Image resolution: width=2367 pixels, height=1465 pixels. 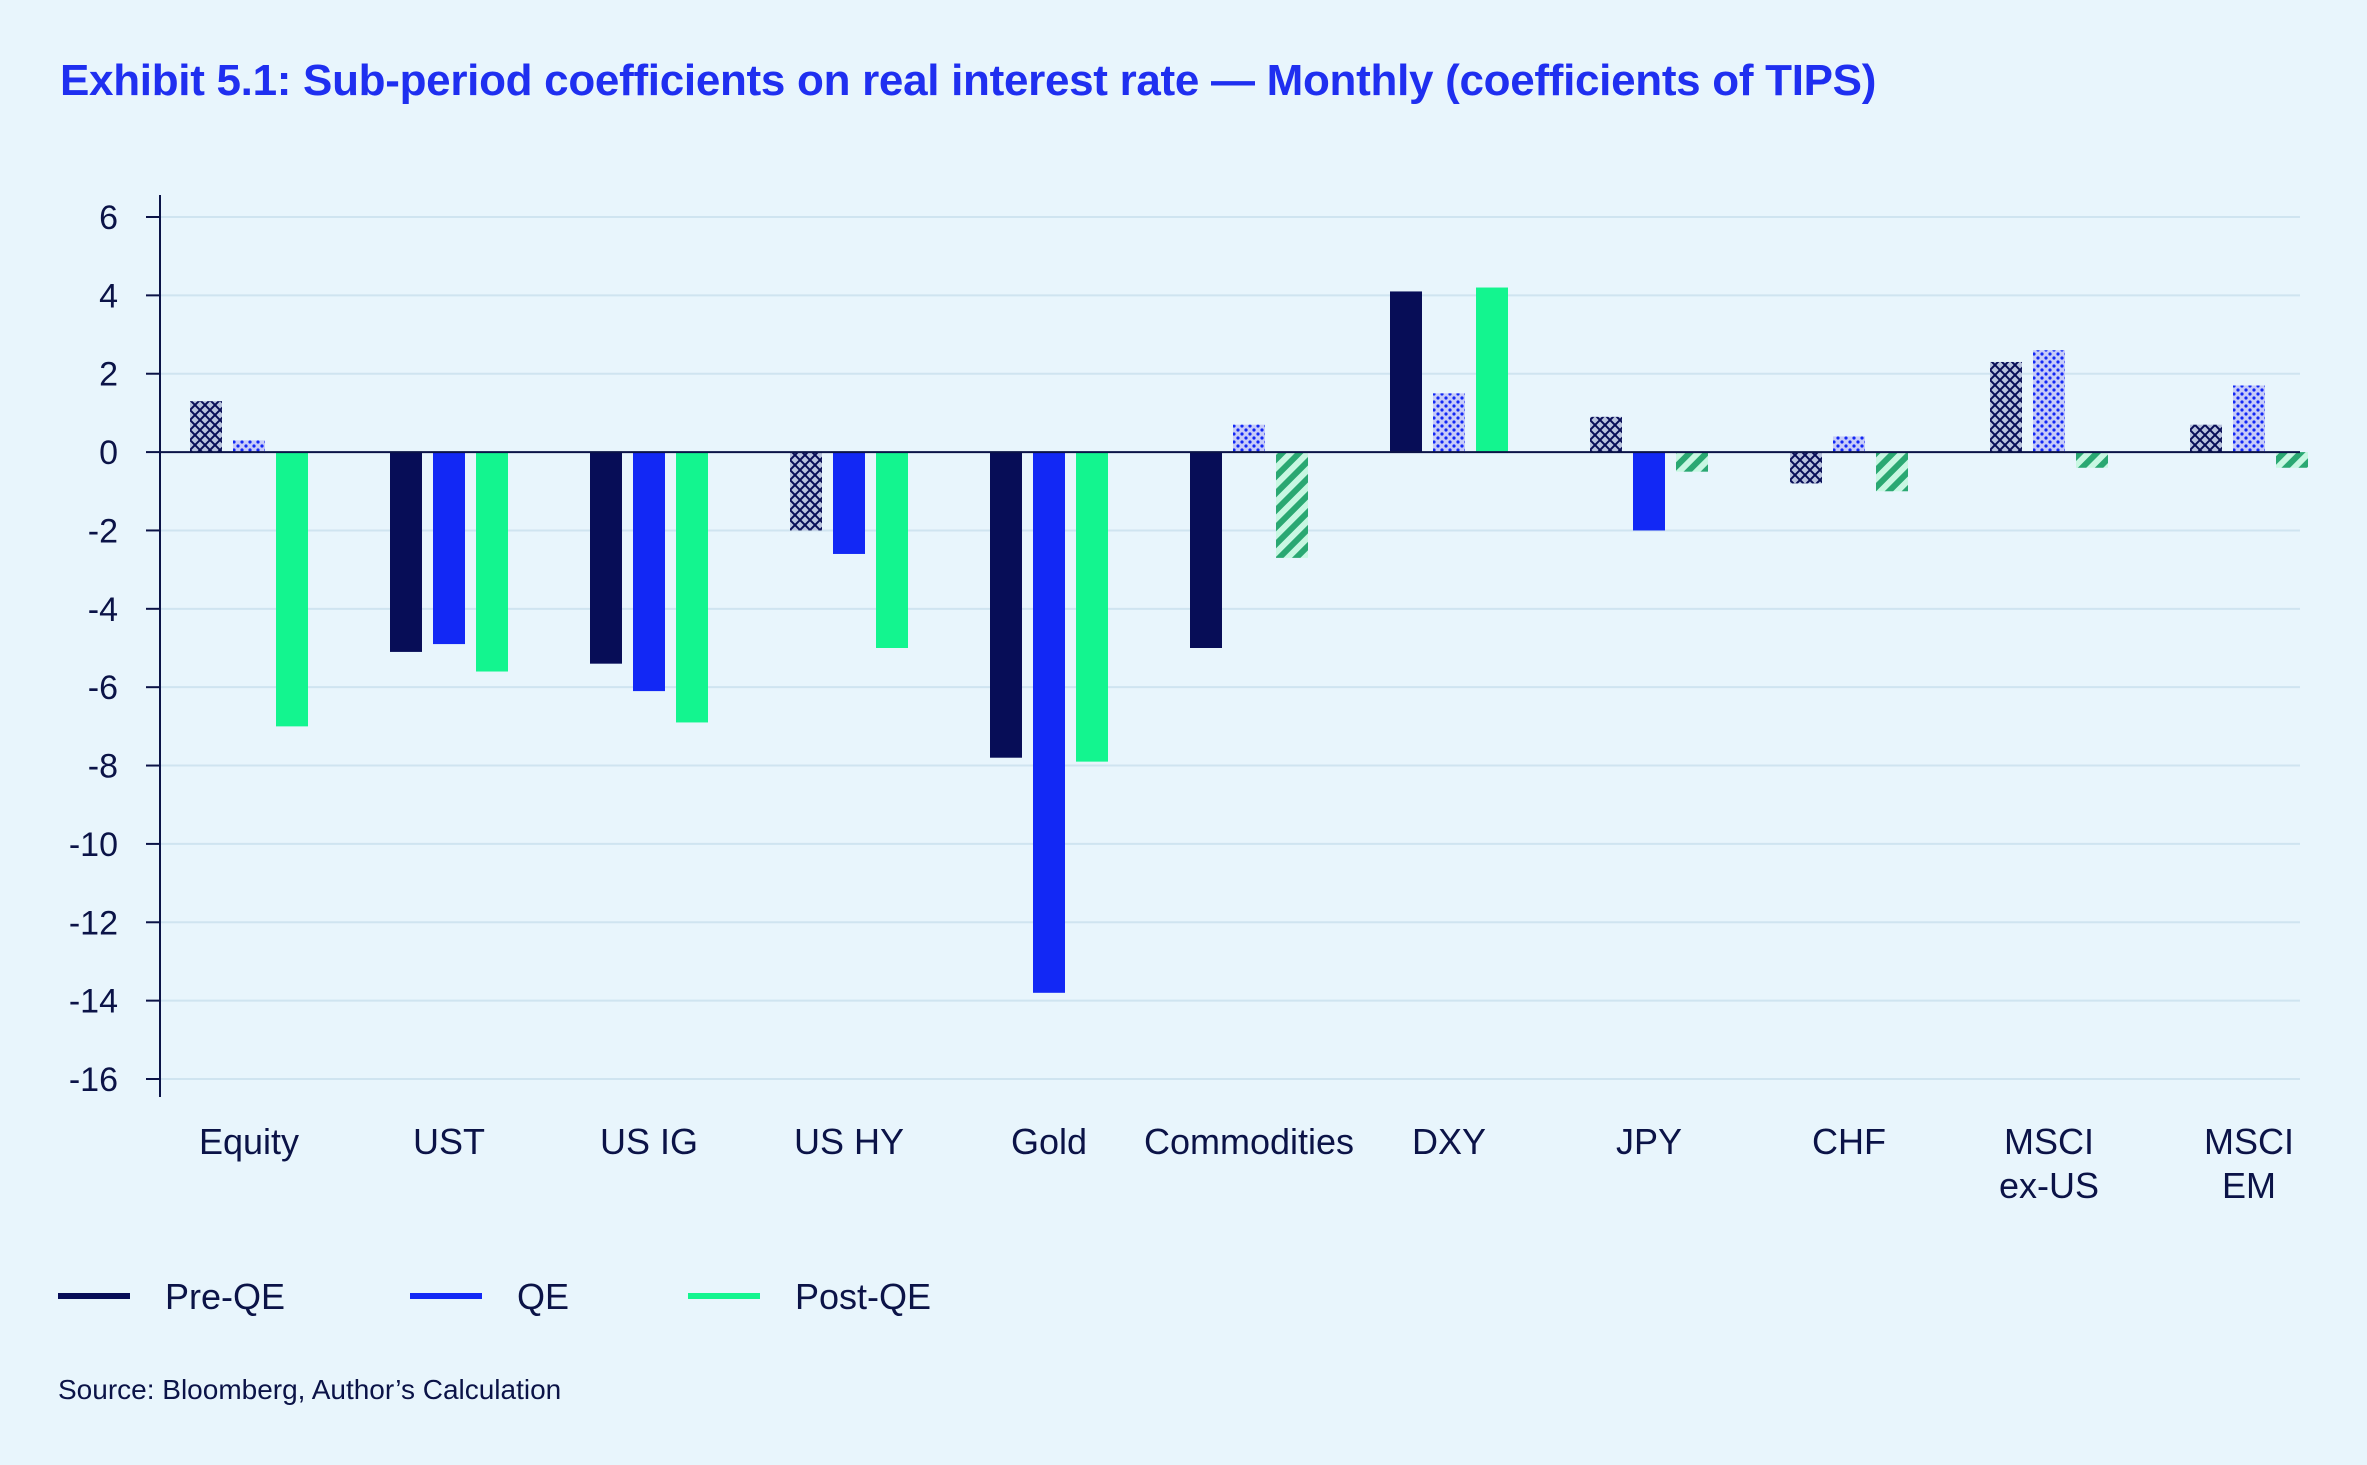 I want to click on source-note: Source: Bloomberg, Author’s Calculation, so click(x=310, y=1389).